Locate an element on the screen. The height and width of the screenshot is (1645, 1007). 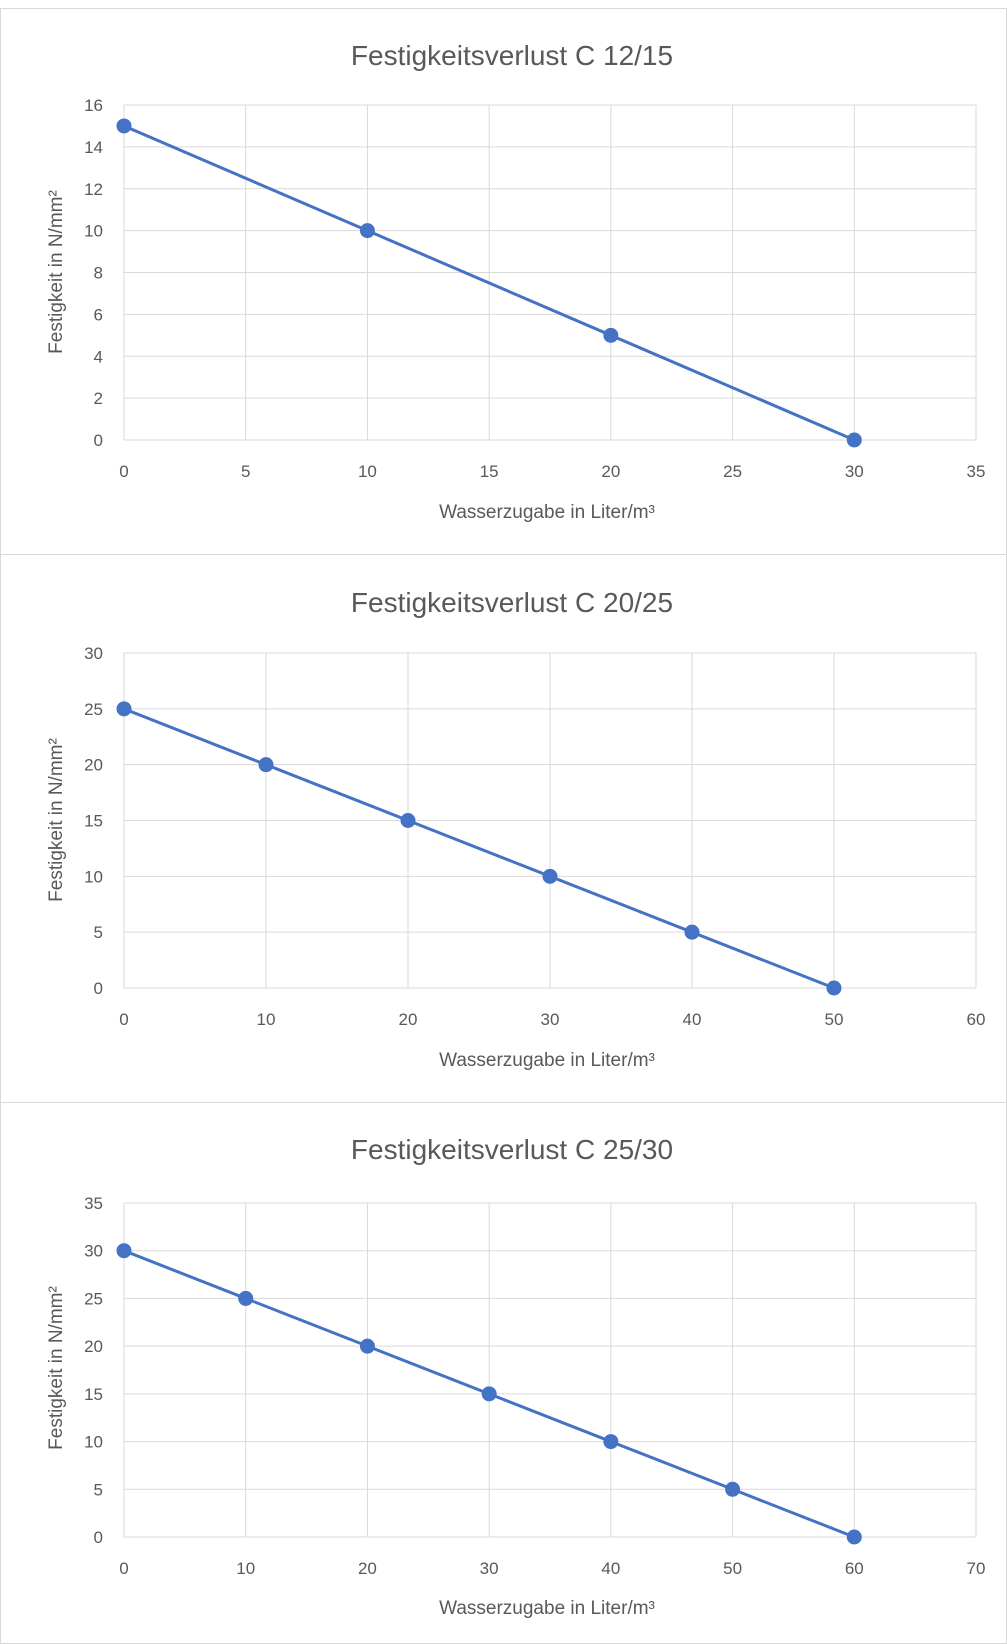
y-tick-label: 8 is located at coordinates (98, 273).